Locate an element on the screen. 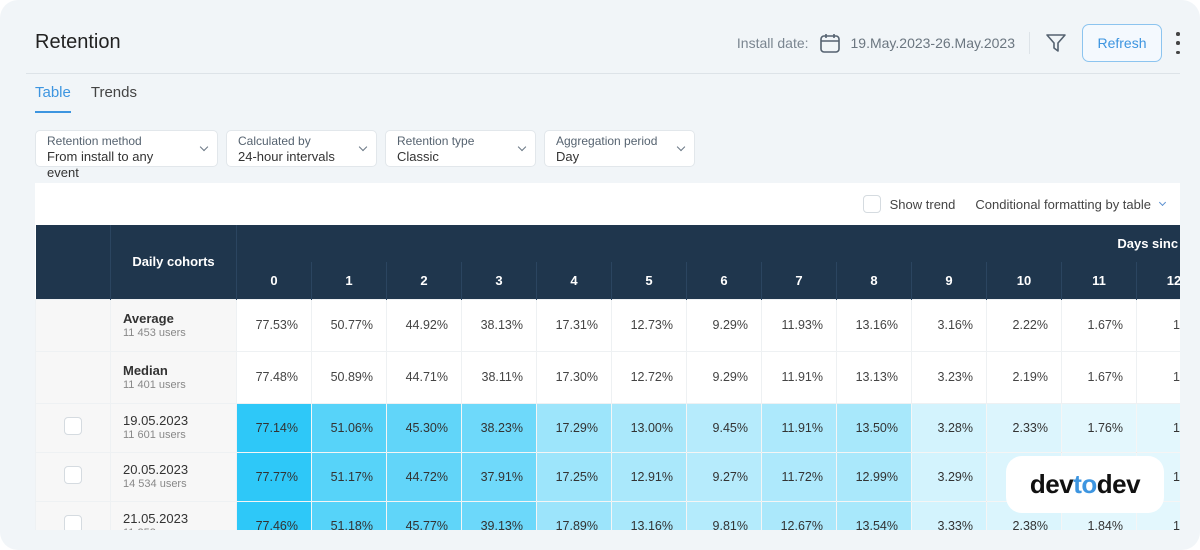  retention-value-cell: 9.81% is located at coordinates (724, 515).